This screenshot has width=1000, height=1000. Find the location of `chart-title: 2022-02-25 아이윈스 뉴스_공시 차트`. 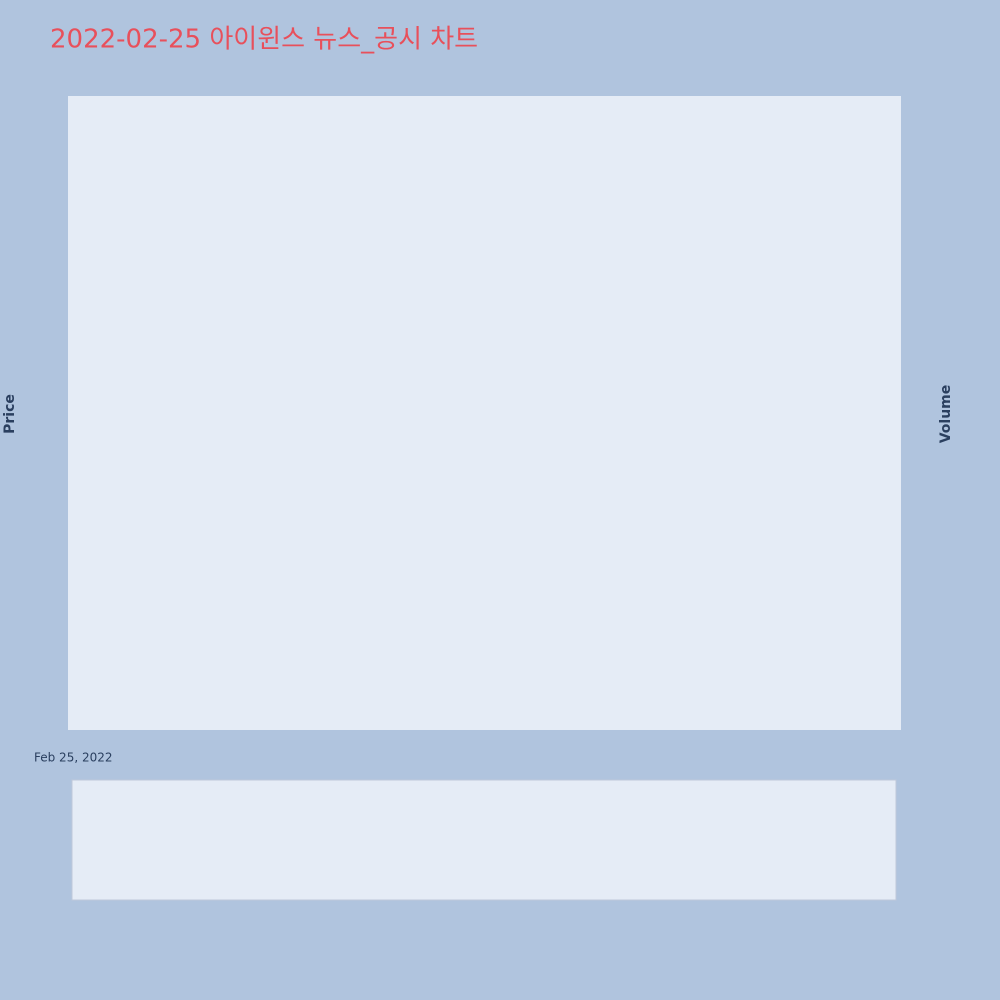

chart-title: 2022-02-25 아이윈스 뉴스_공시 차트 is located at coordinates (264, 40).